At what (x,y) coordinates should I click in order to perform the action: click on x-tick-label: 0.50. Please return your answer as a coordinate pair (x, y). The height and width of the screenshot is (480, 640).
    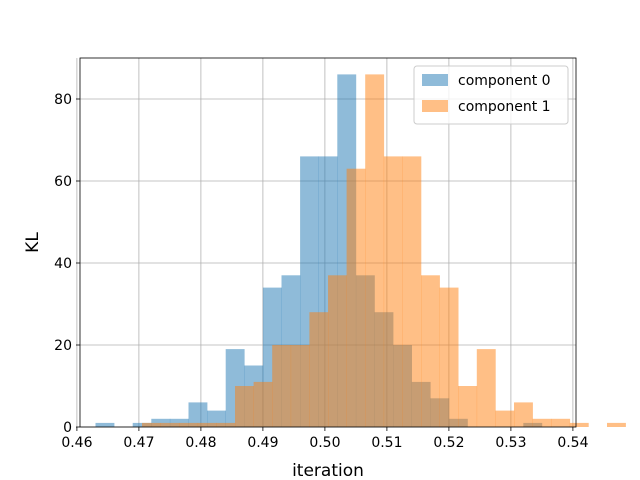
    Looking at the image, I should click on (324, 443).